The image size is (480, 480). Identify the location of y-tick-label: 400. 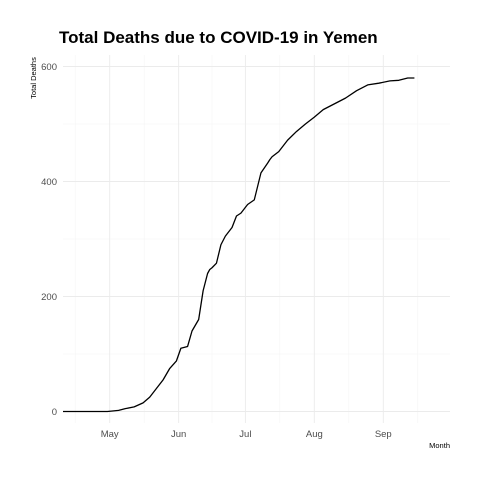
(49, 182).